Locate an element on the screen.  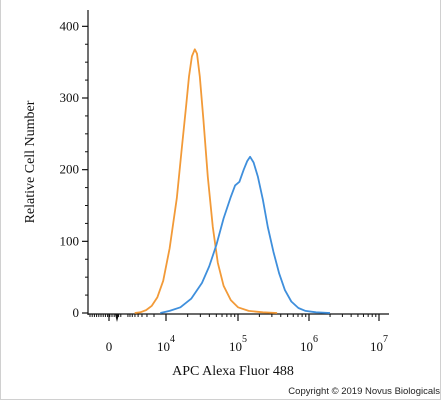
x-tick-label: 10⁷ is located at coordinates (379, 344).